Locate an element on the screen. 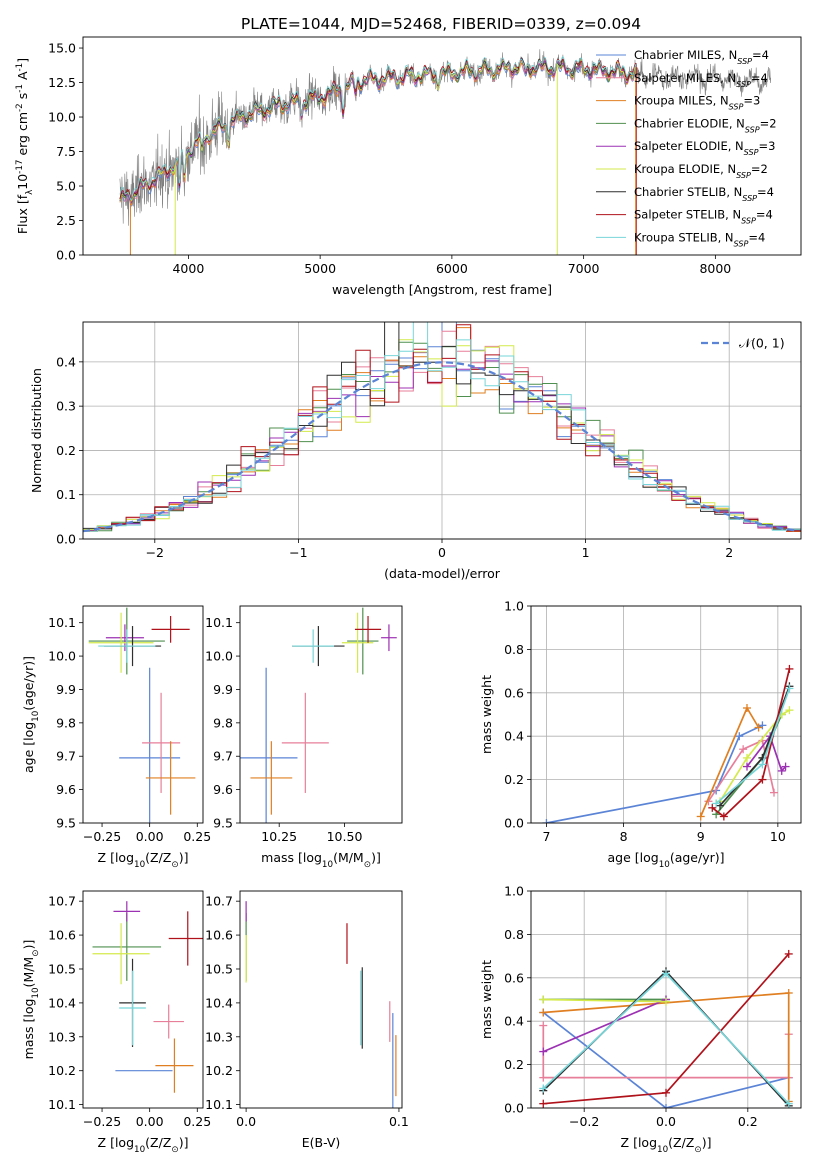 The height and width of the screenshot is (1170, 819). y-tick-label: 0.3 is located at coordinates (66, 406).